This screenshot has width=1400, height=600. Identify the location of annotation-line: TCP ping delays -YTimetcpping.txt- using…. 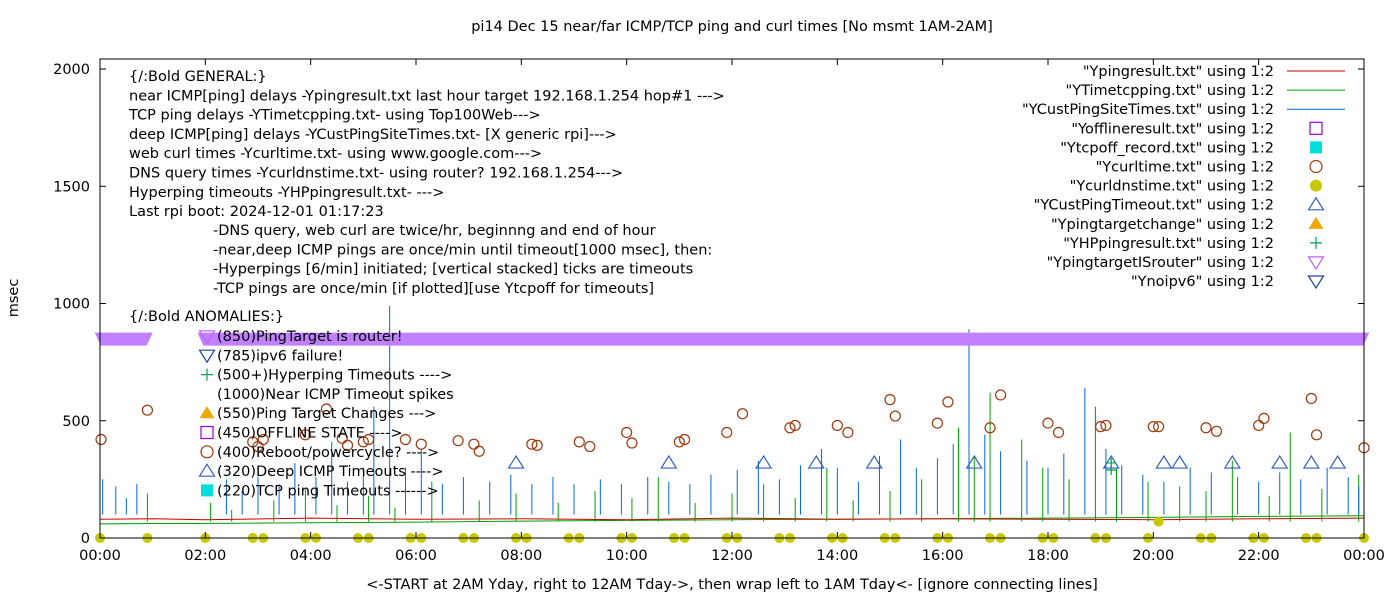
(334, 116).